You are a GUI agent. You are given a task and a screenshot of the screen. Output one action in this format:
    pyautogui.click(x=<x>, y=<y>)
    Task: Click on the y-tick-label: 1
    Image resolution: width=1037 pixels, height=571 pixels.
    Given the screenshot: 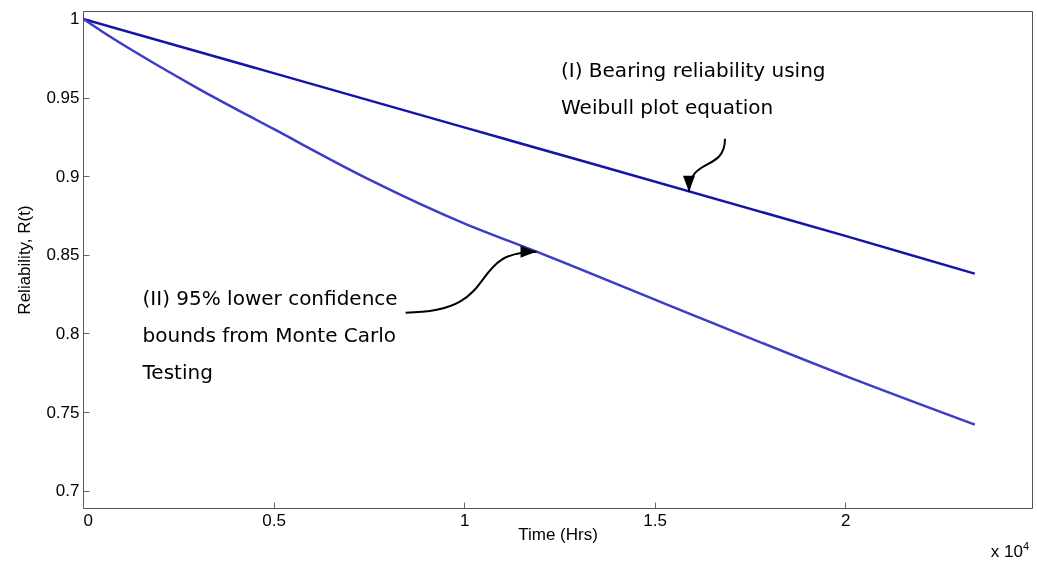 What is the action you would take?
    pyautogui.click(x=75, y=19)
    